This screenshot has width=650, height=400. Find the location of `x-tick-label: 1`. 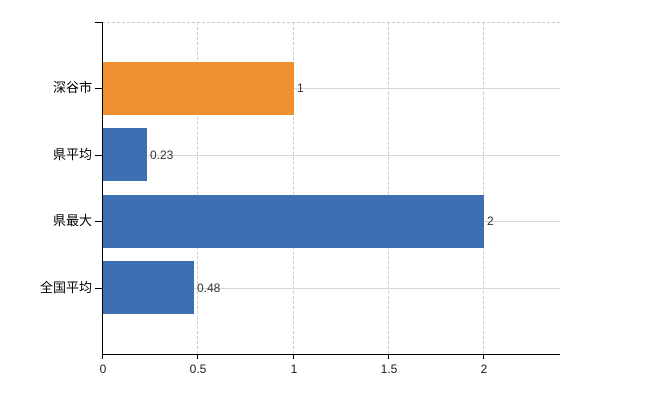

x-tick-label: 1 is located at coordinates (294, 369).